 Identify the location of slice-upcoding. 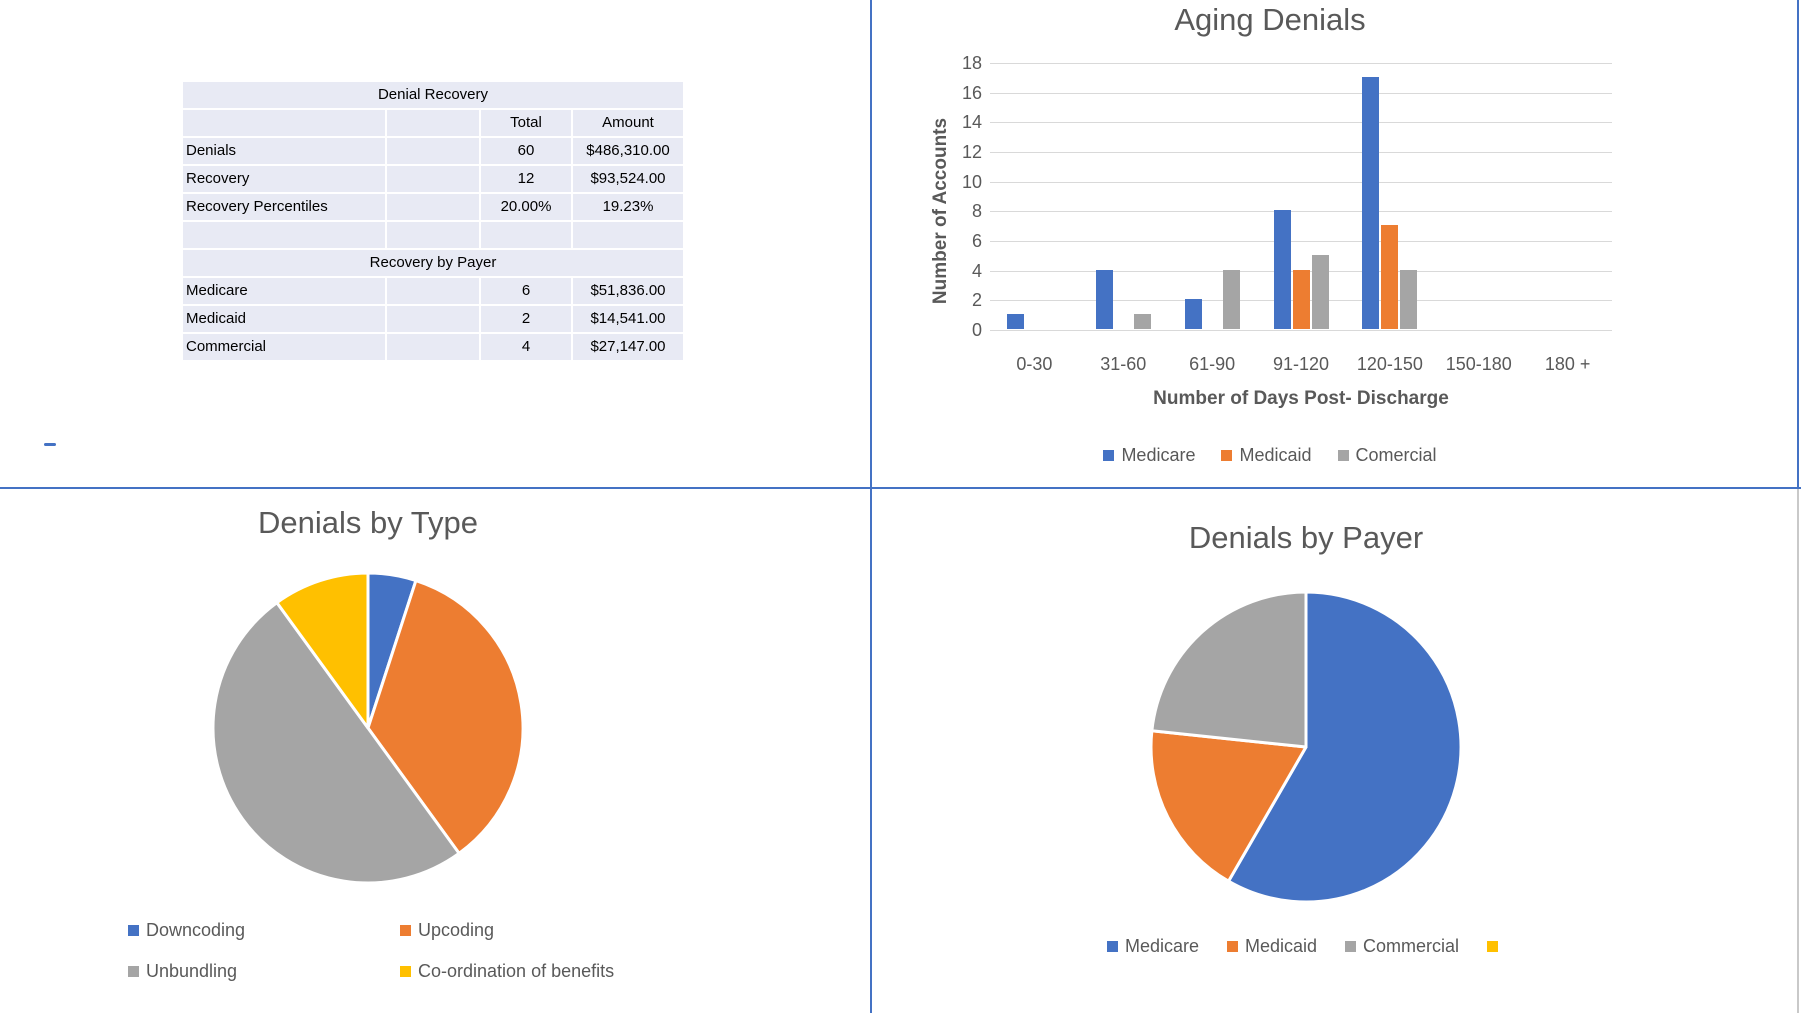
(445, 717).